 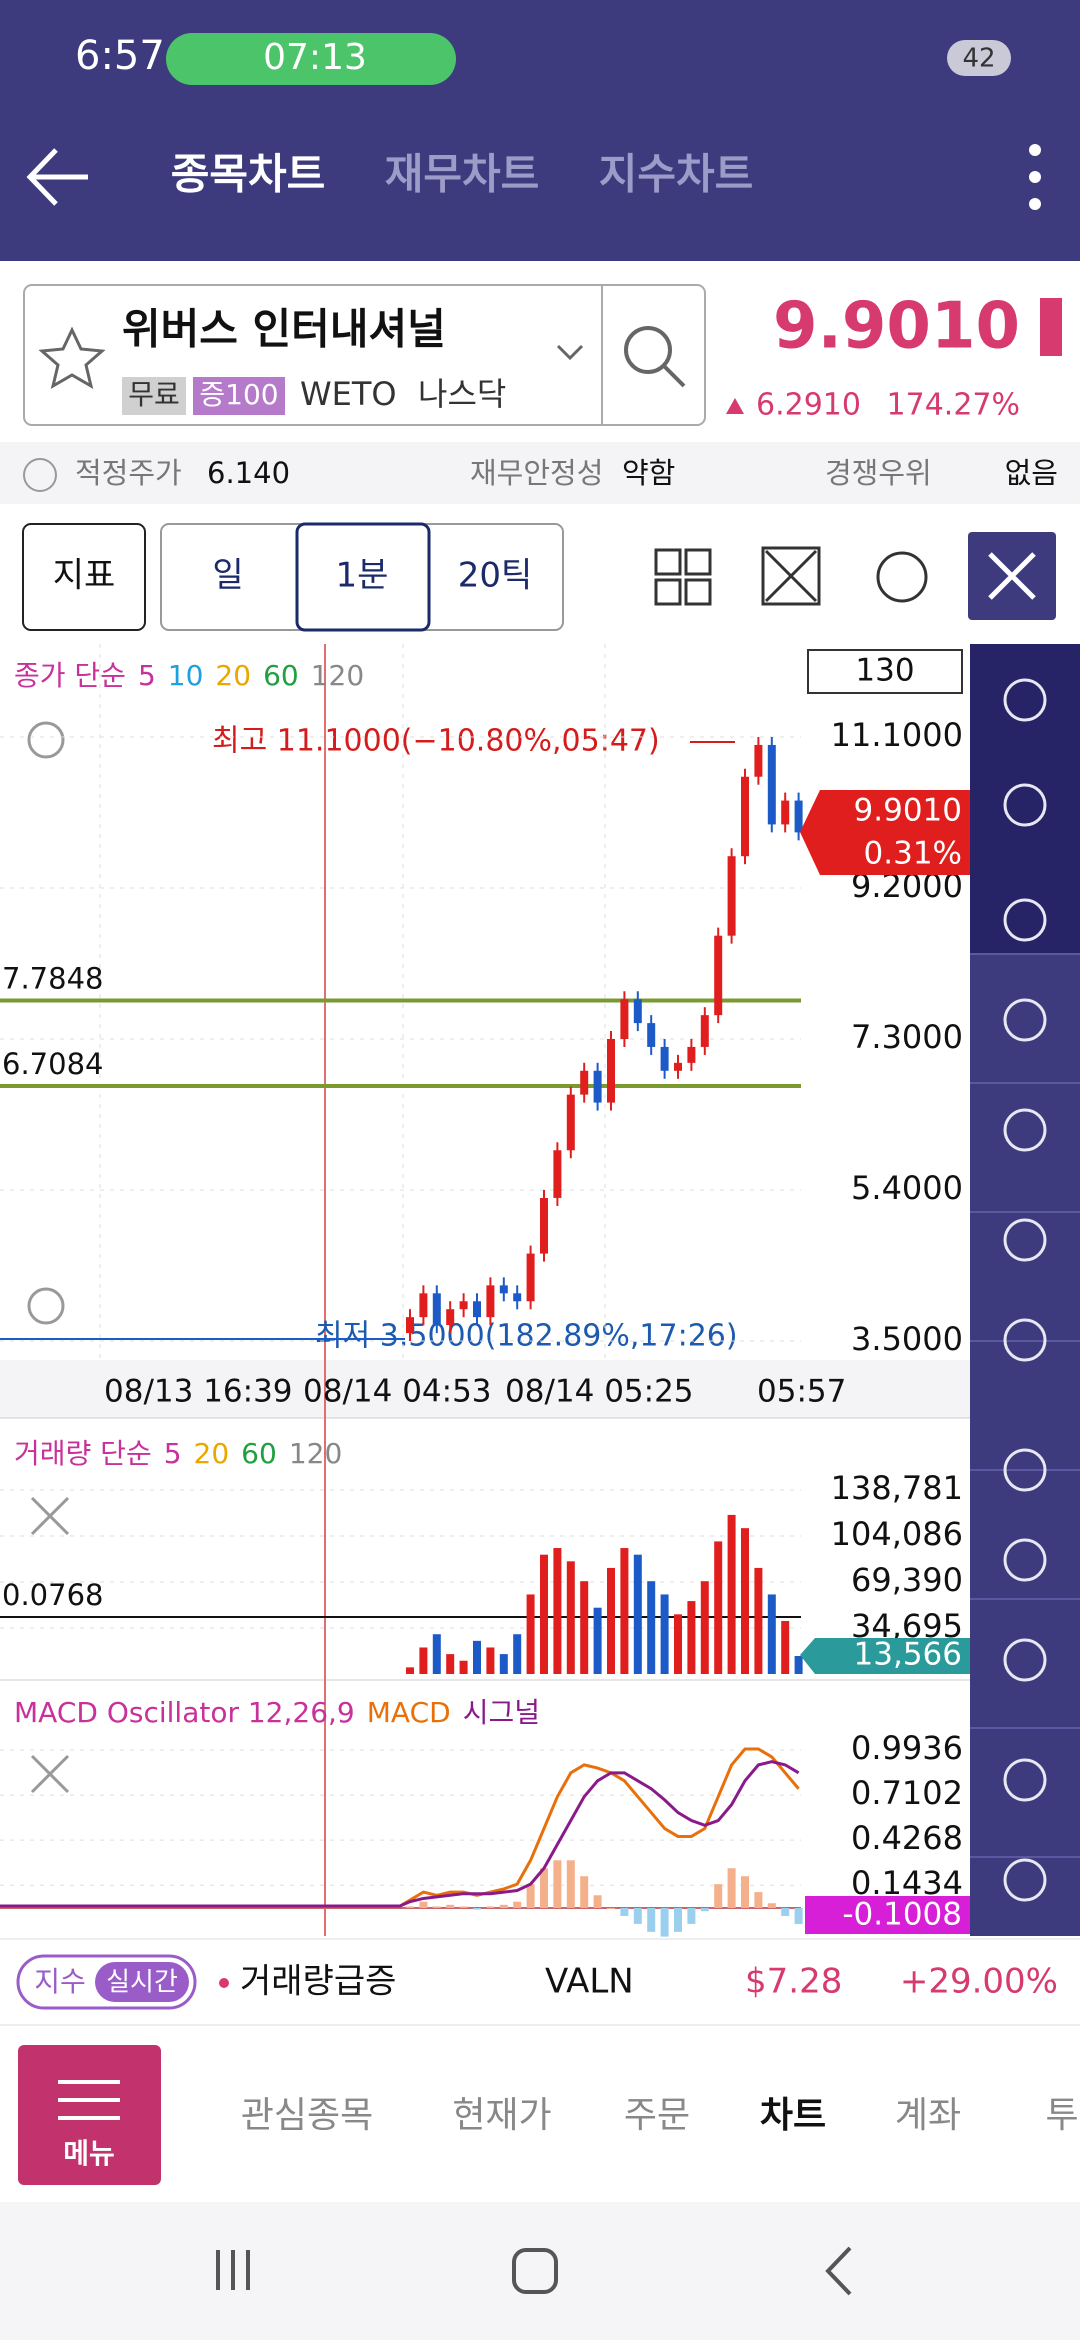 What do you see at coordinates (676, 174) in the screenshot?
I see `tab: 지수차트` at bounding box center [676, 174].